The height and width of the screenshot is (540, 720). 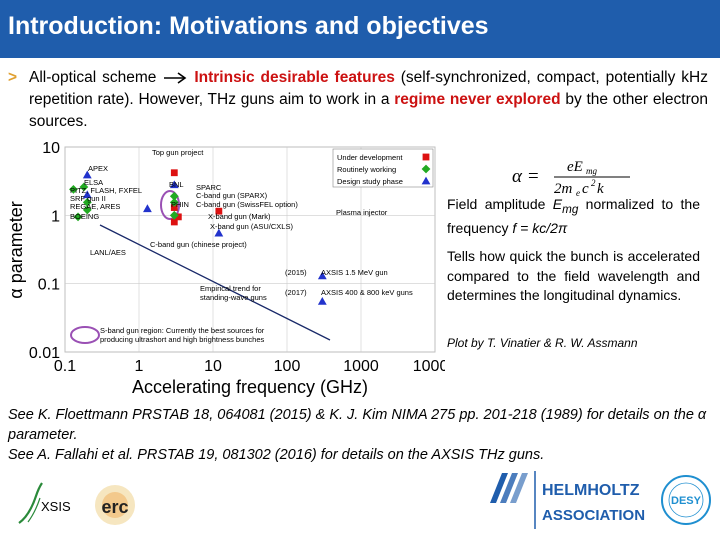 I want to click on note-part: normalized to the frequency, so click(x=573, y=216).